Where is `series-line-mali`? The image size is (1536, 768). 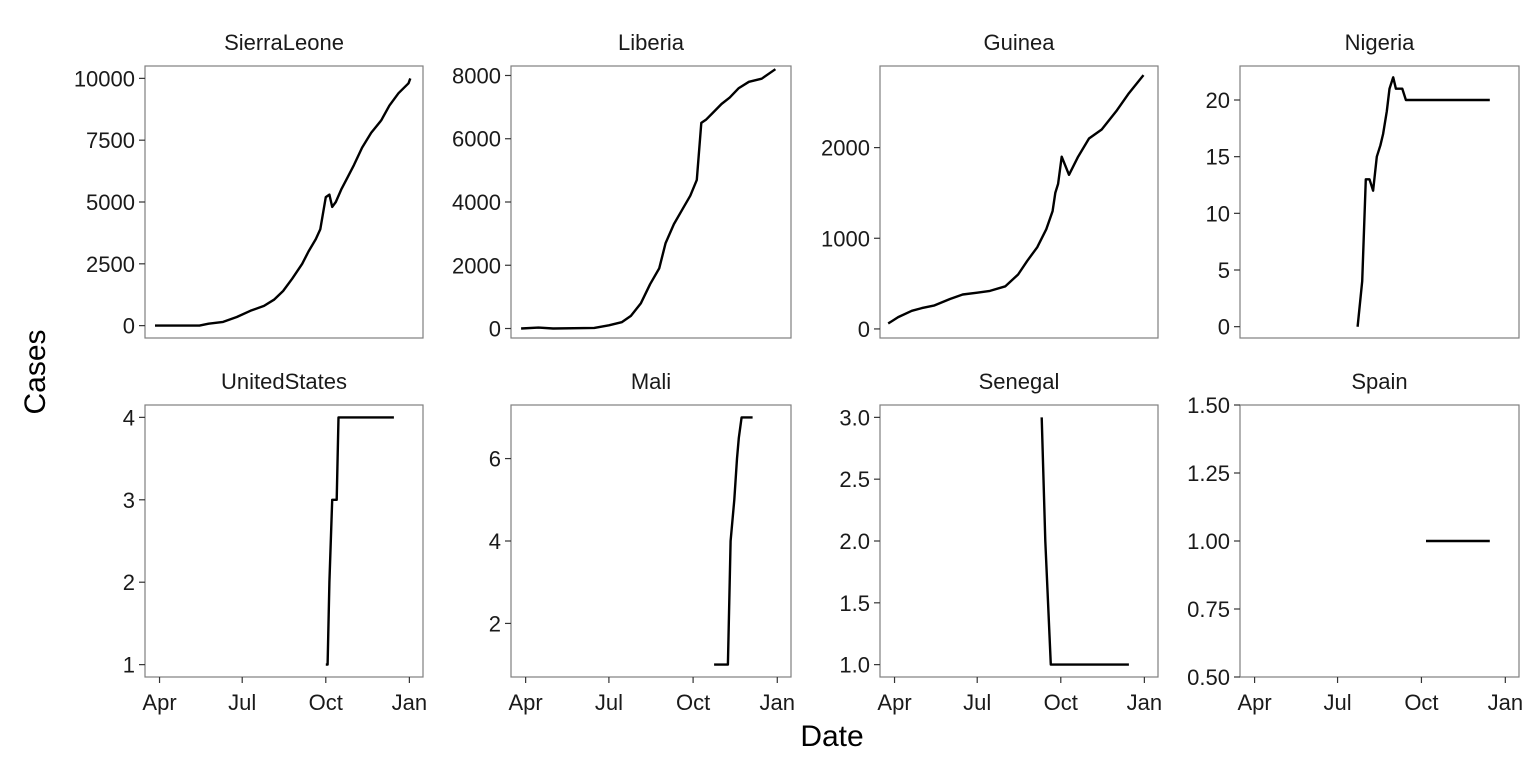
series-line-mali is located at coordinates (733, 541).